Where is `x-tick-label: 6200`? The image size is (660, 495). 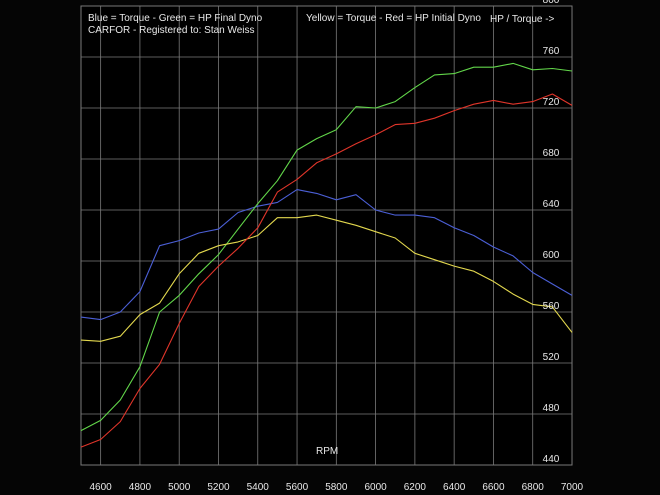 x-tick-label: 6200 is located at coordinates (415, 487).